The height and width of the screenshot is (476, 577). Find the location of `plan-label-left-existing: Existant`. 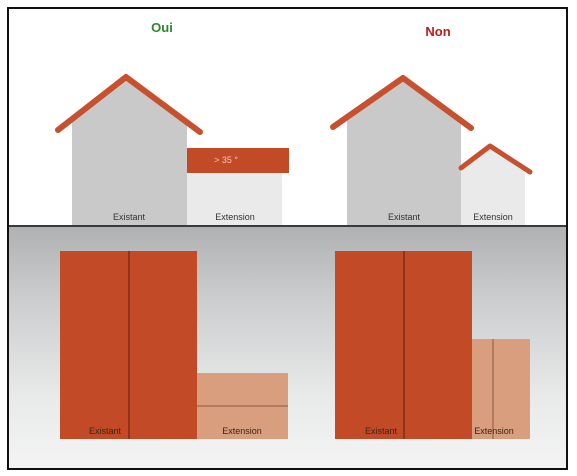

plan-label-left-existing: Existant is located at coordinates (105, 431).